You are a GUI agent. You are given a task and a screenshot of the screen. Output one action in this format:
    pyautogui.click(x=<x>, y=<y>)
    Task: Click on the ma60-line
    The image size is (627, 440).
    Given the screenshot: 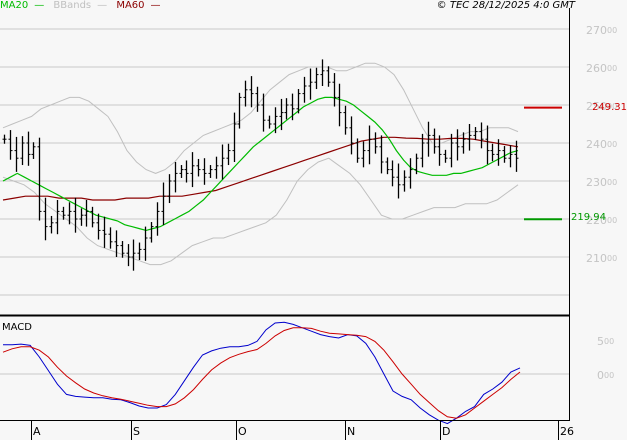 What is the action you would take?
    pyautogui.click(x=260, y=168)
    